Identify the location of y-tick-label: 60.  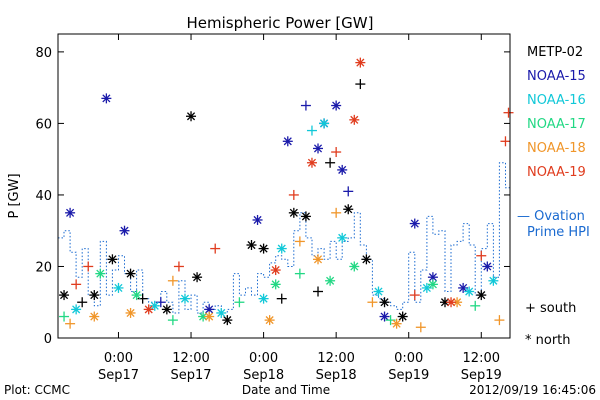
(43, 124).